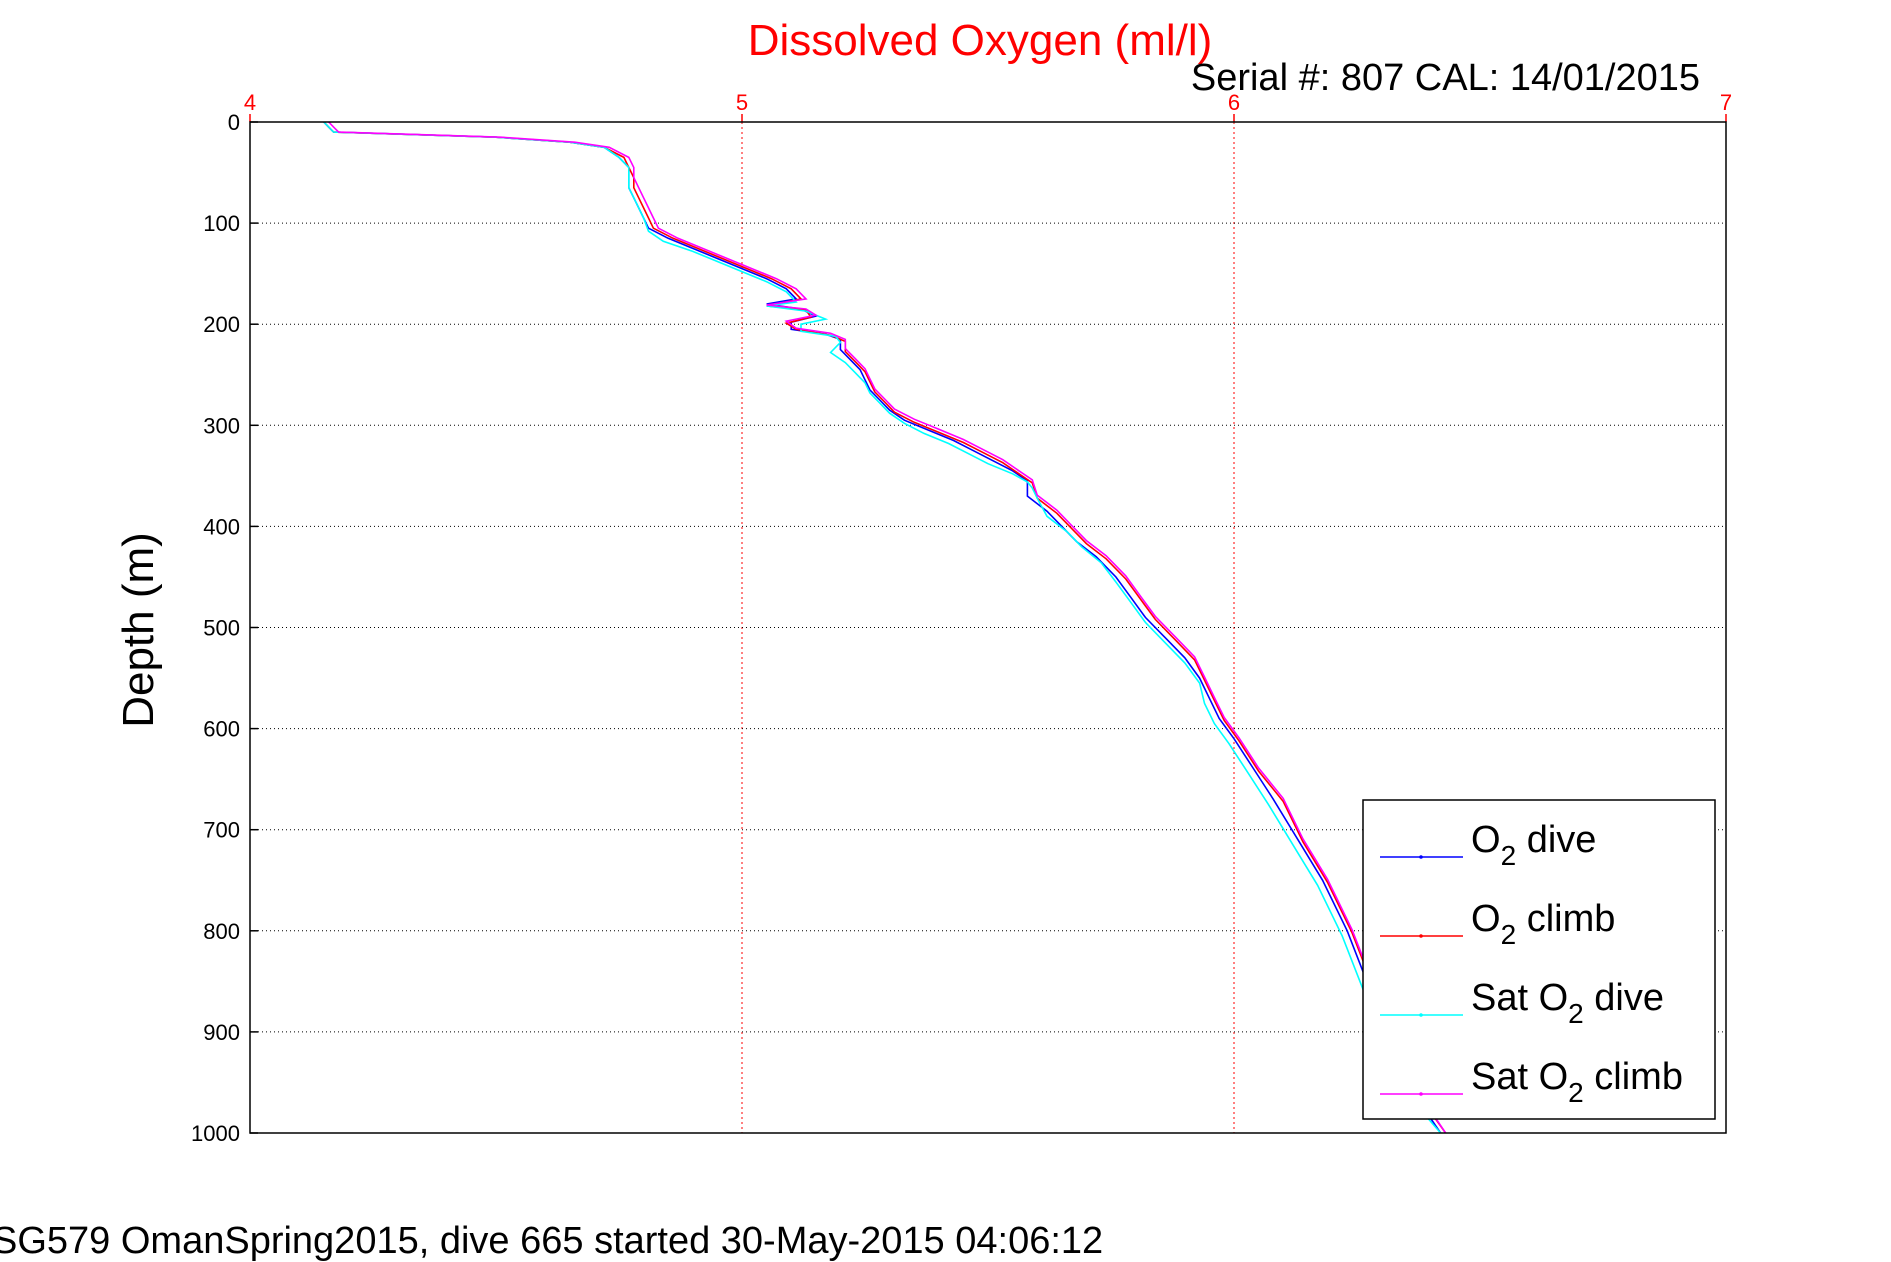 The height and width of the screenshot is (1262, 1891). I want to click on x-tick-label: 6, so click(1234, 102).